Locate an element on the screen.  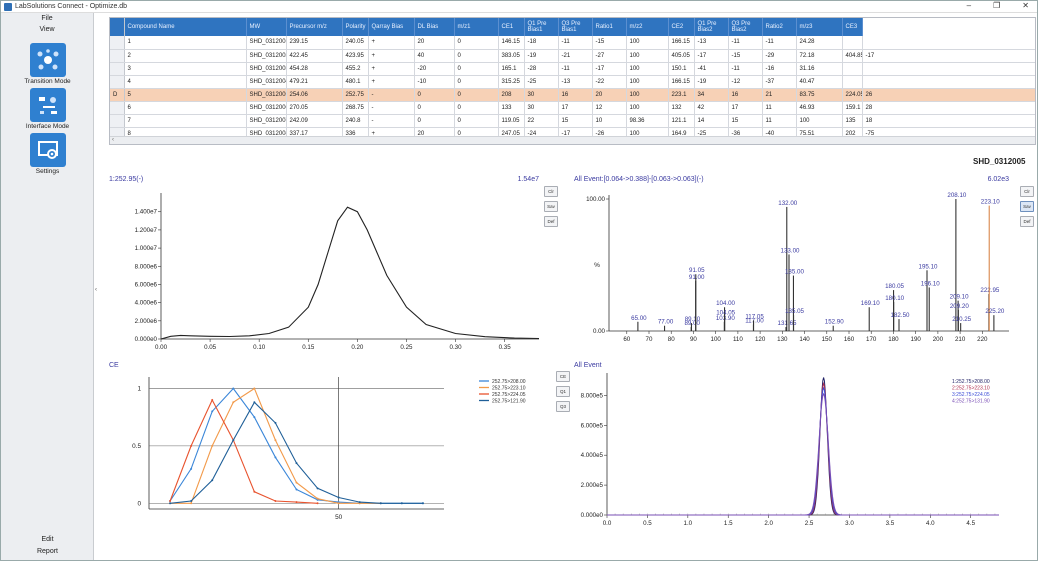
menu-edit: Edit is located at coordinates (47, 539).